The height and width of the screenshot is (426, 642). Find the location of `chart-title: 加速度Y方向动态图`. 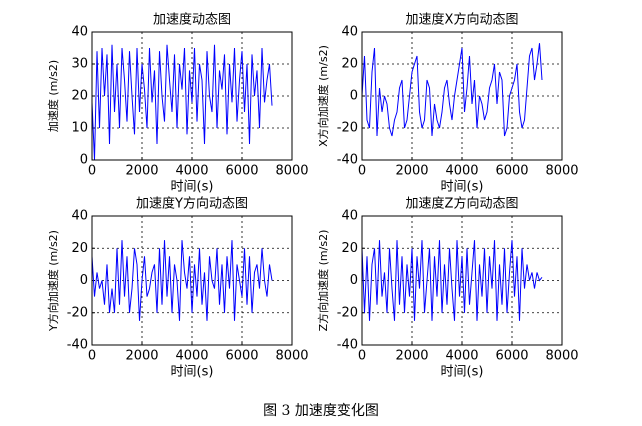

chart-title: 加速度Y方向动态图 is located at coordinates (192, 204).